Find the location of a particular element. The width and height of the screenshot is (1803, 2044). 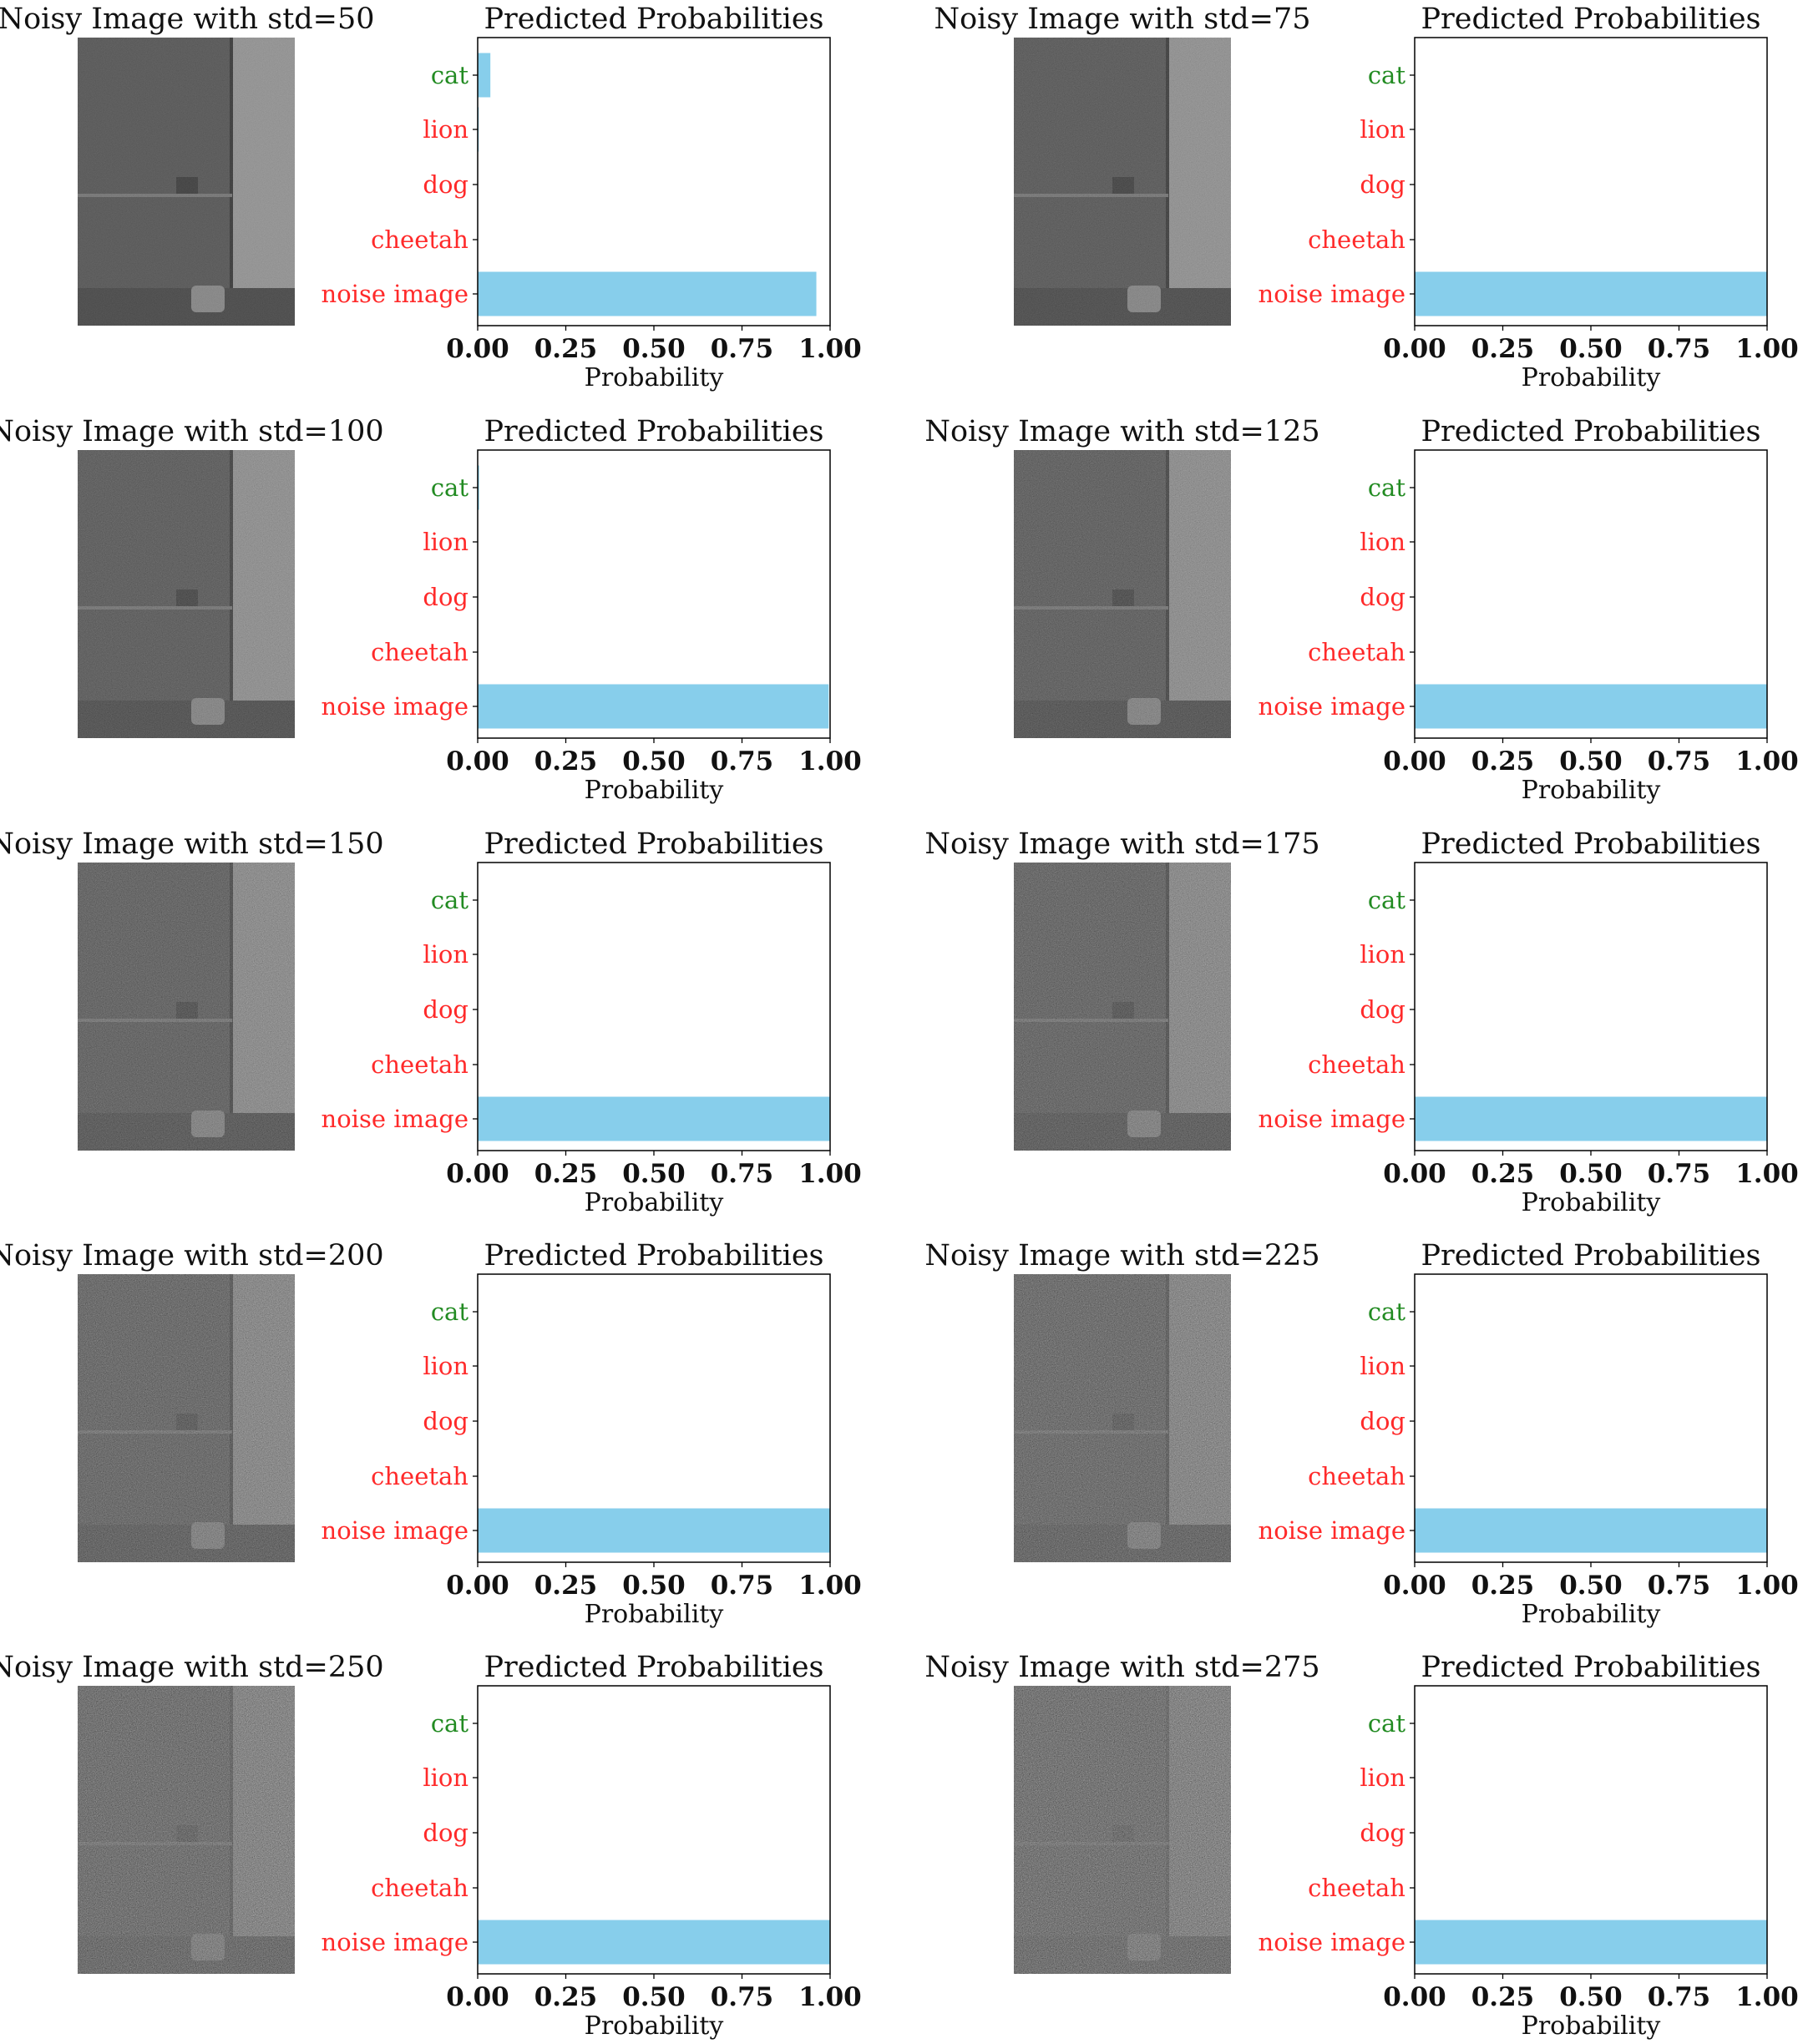

image-title: Noisy Image with std=225 is located at coordinates (1121, 1255).